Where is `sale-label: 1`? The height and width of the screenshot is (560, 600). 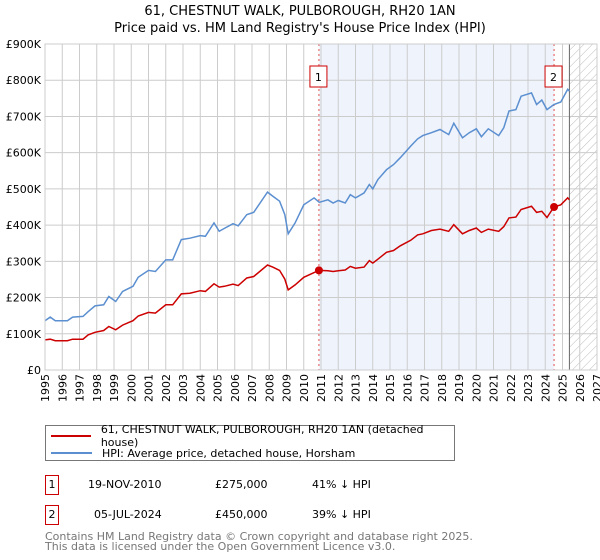 sale-label: 1 is located at coordinates (318, 77).